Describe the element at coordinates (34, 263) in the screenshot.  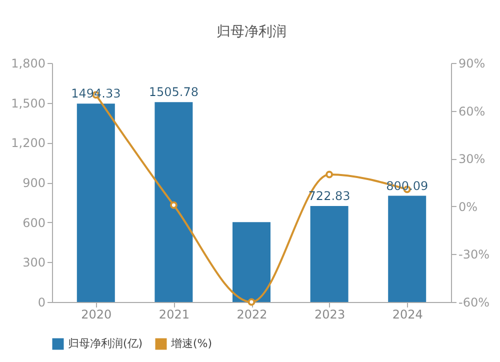
I see `y-tick-label: 300` at that location.